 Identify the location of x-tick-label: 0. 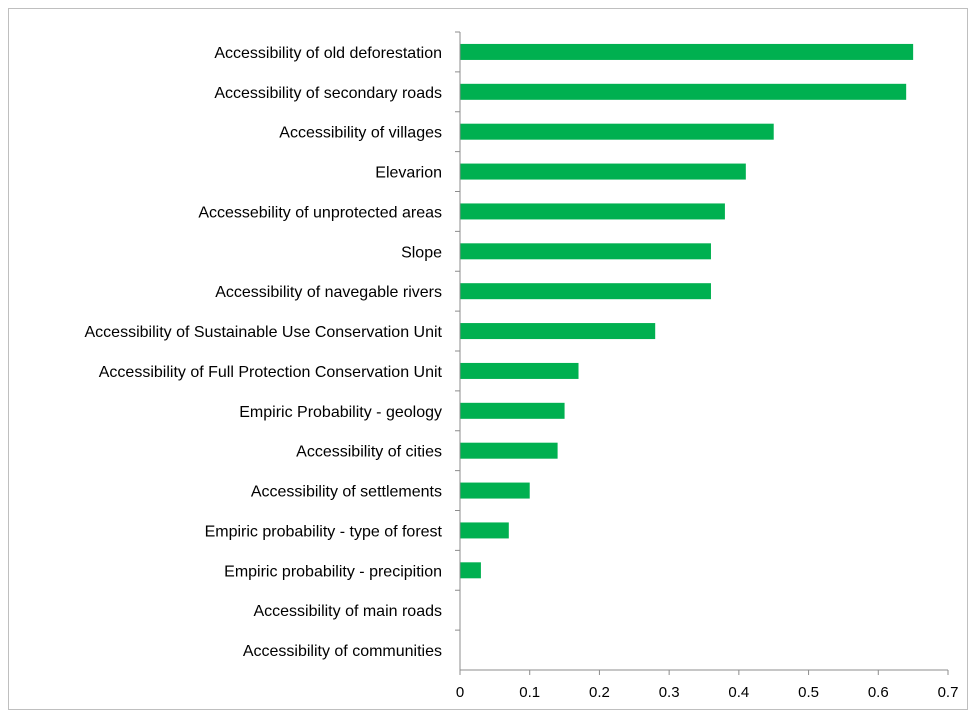
(460, 692).